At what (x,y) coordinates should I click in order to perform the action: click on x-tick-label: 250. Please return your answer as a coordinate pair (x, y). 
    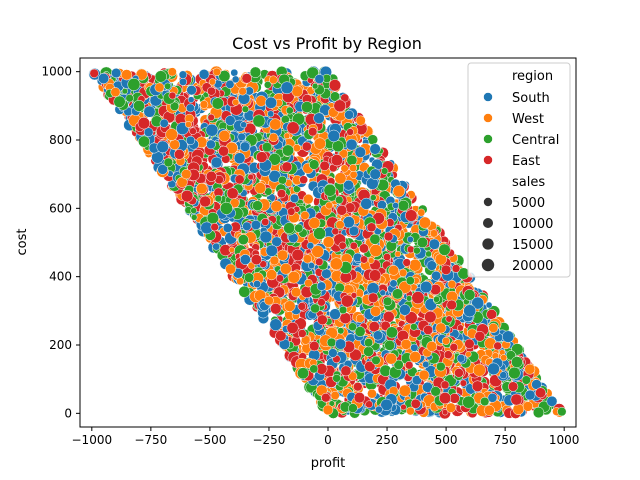
    Looking at the image, I should click on (387, 440).